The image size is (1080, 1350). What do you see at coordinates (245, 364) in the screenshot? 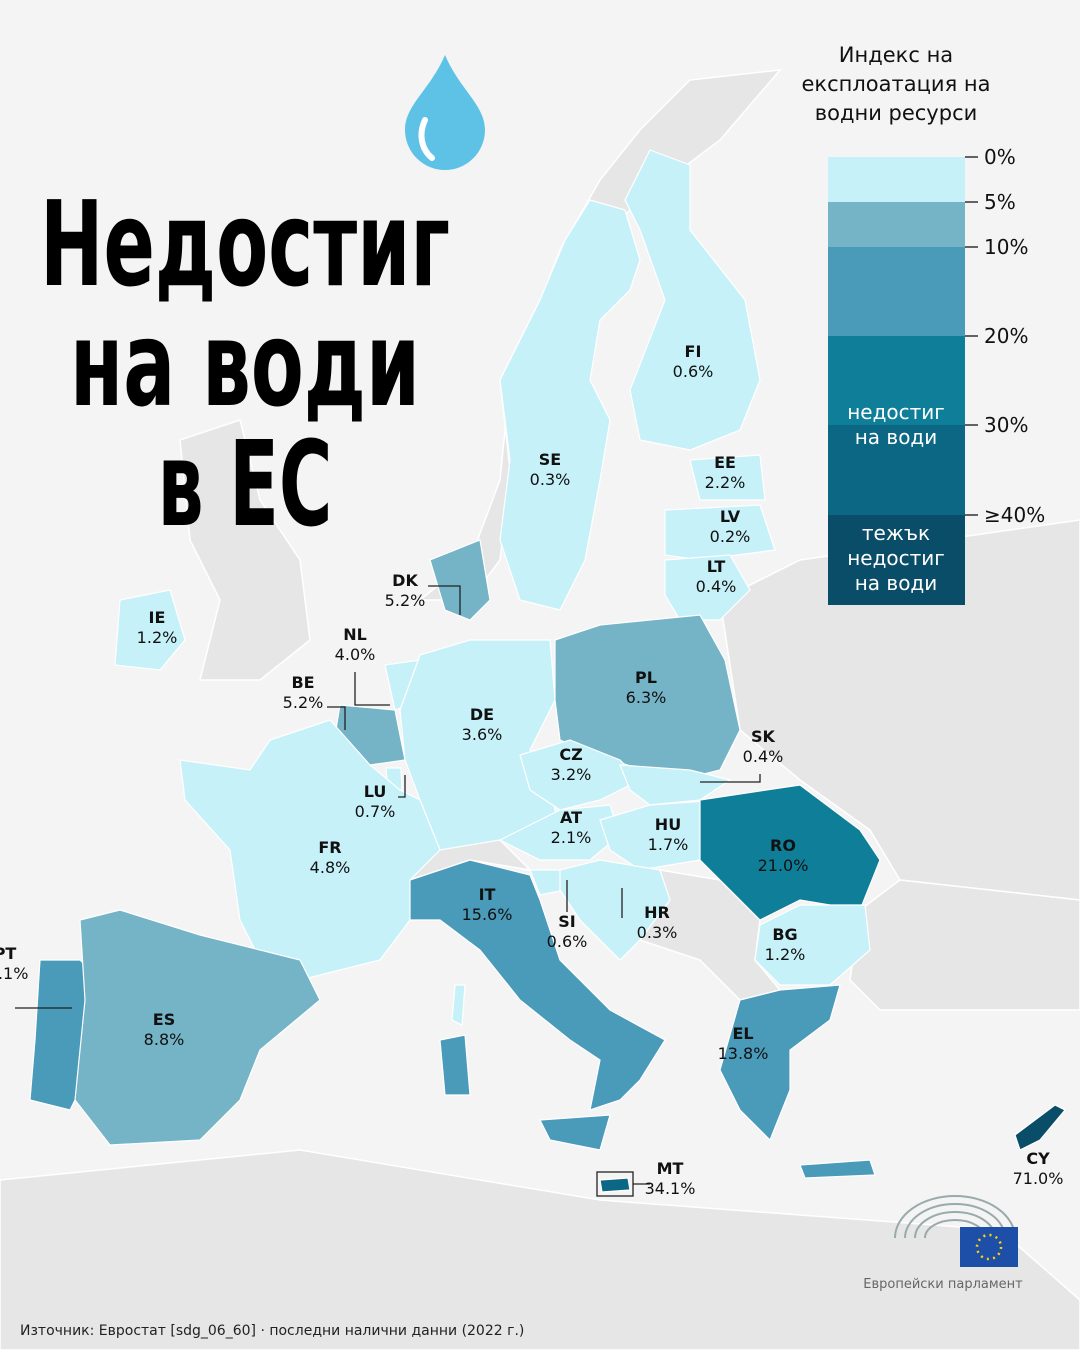
I see `title-line: на води` at bounding box center [245, 364].